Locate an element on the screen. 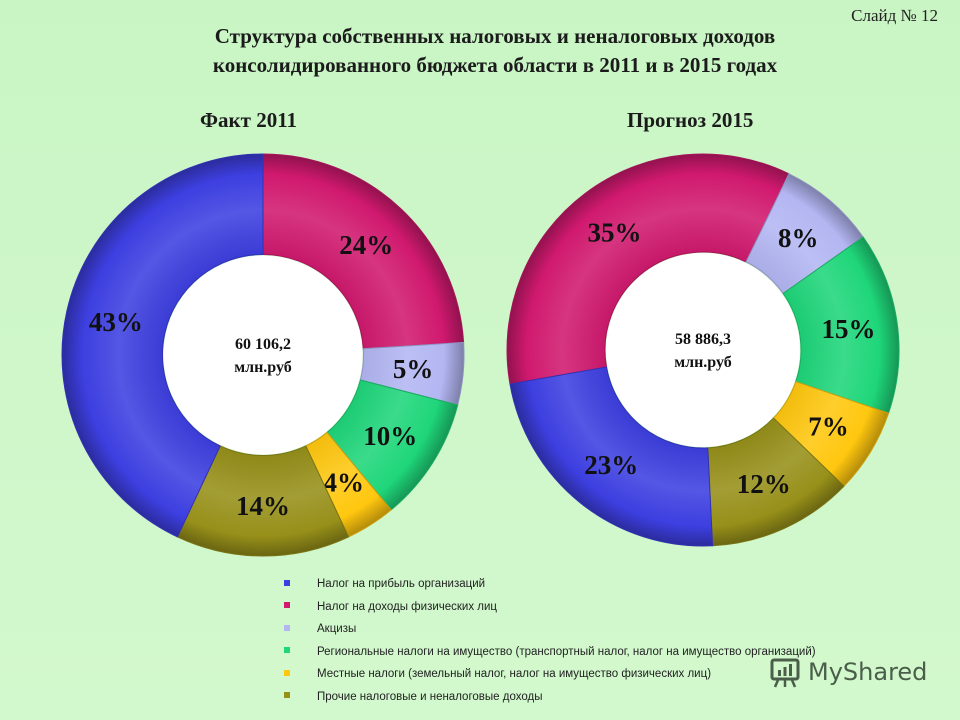 This screenshot has height=720, width=960. legend-label: Налог на прибыль организаций is located at coordinates (401, 584).